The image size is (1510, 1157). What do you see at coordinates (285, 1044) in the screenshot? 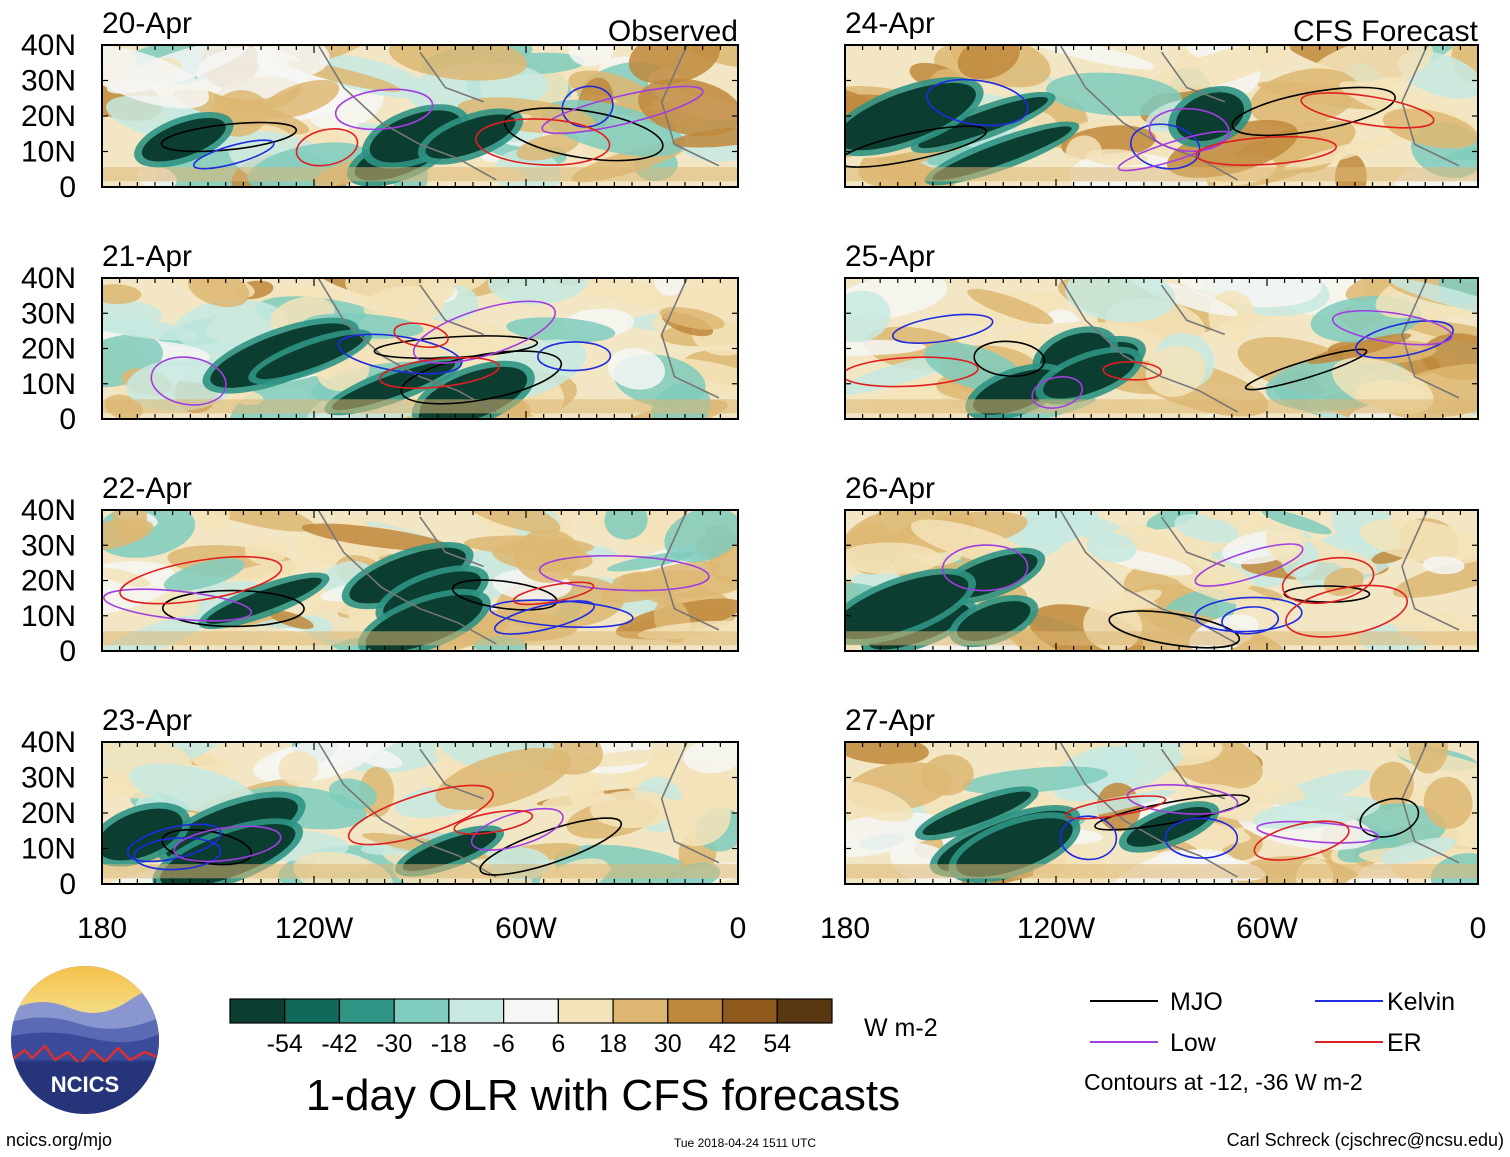
I see `colorbar-tick-label: -54` at bounding box center [285, 1044].